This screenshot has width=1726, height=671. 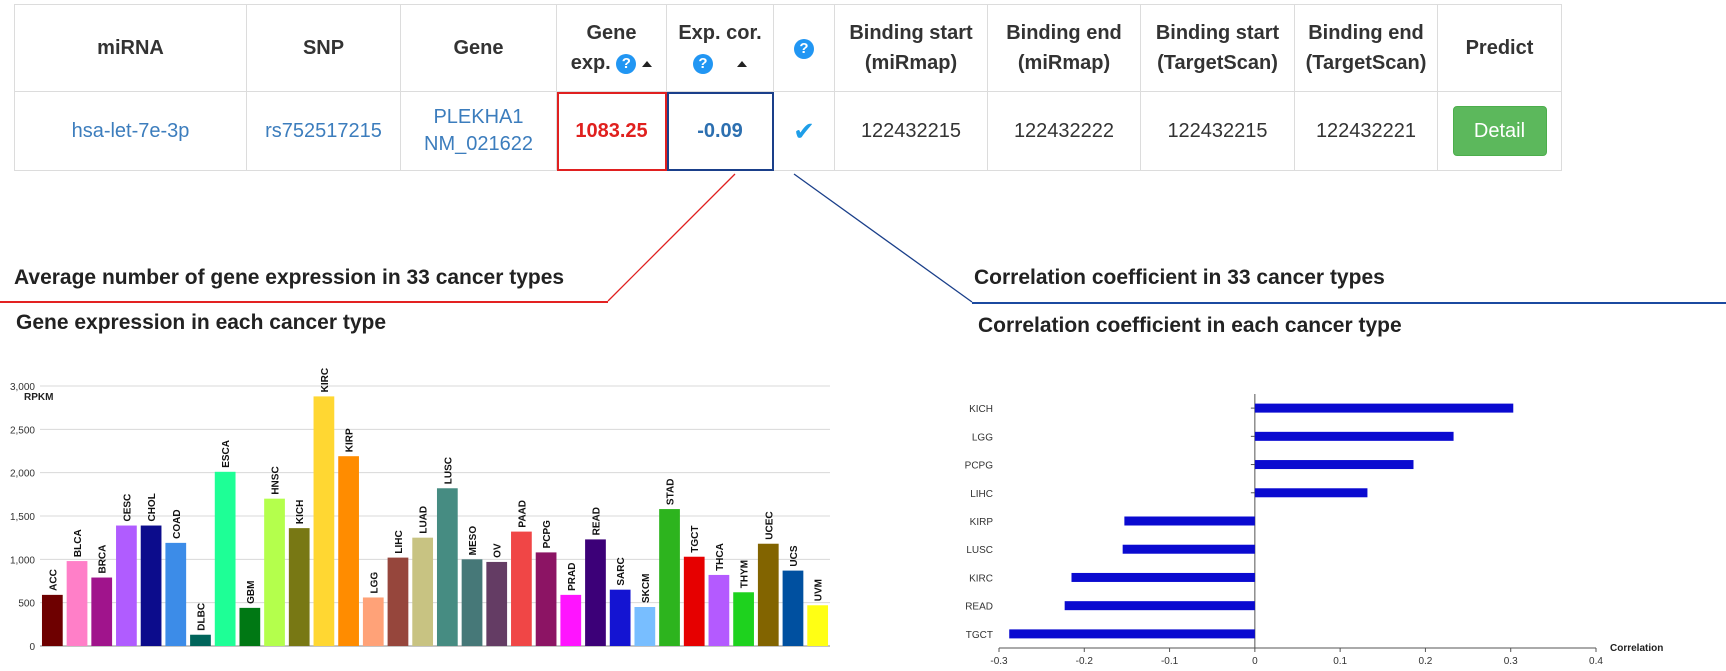 I want to click on header-gene-exp: Gene exp. ?, so click(x=611, y=48).